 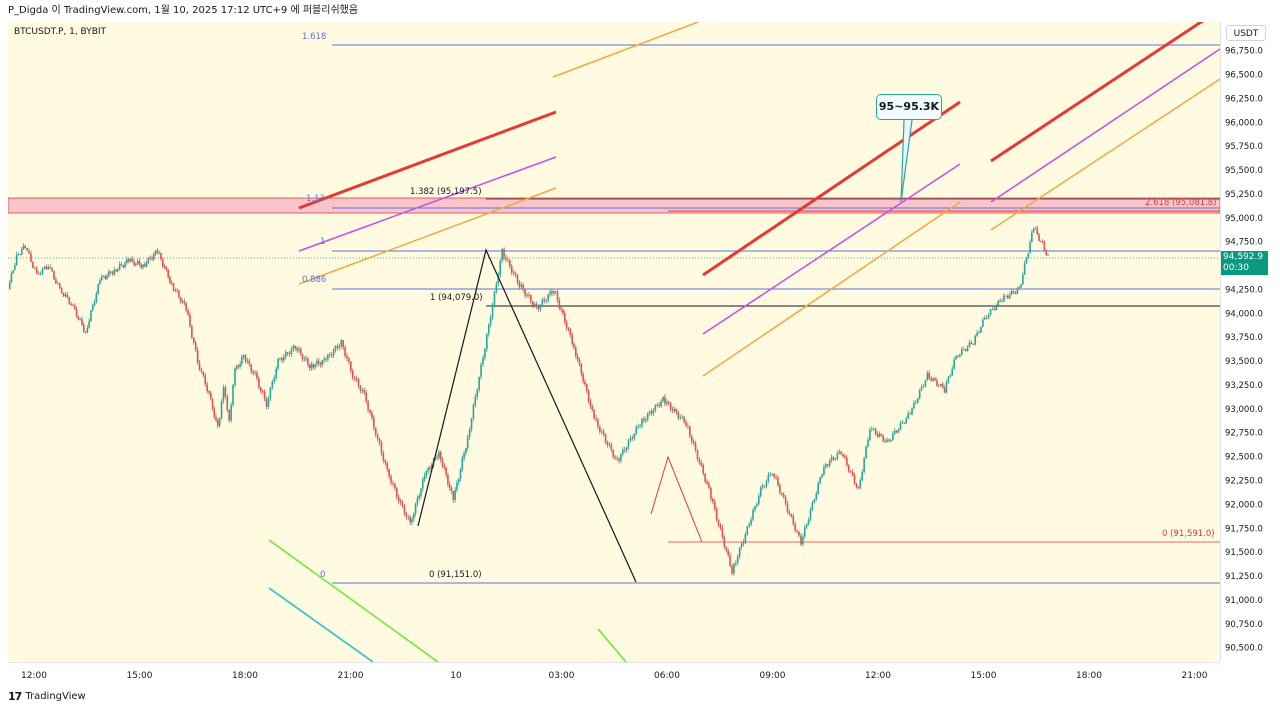 What do you see at coordinates (614, 205) in the screenshot?
I see `resistance-zone` at bounding box center [614, 205].